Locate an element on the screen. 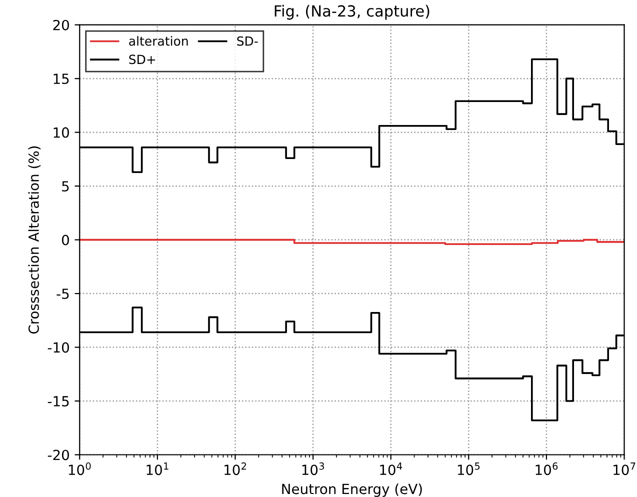 The image size is (637, 497). x-tick-label: 10$^{3}$ is located at coordinates (313, 469).